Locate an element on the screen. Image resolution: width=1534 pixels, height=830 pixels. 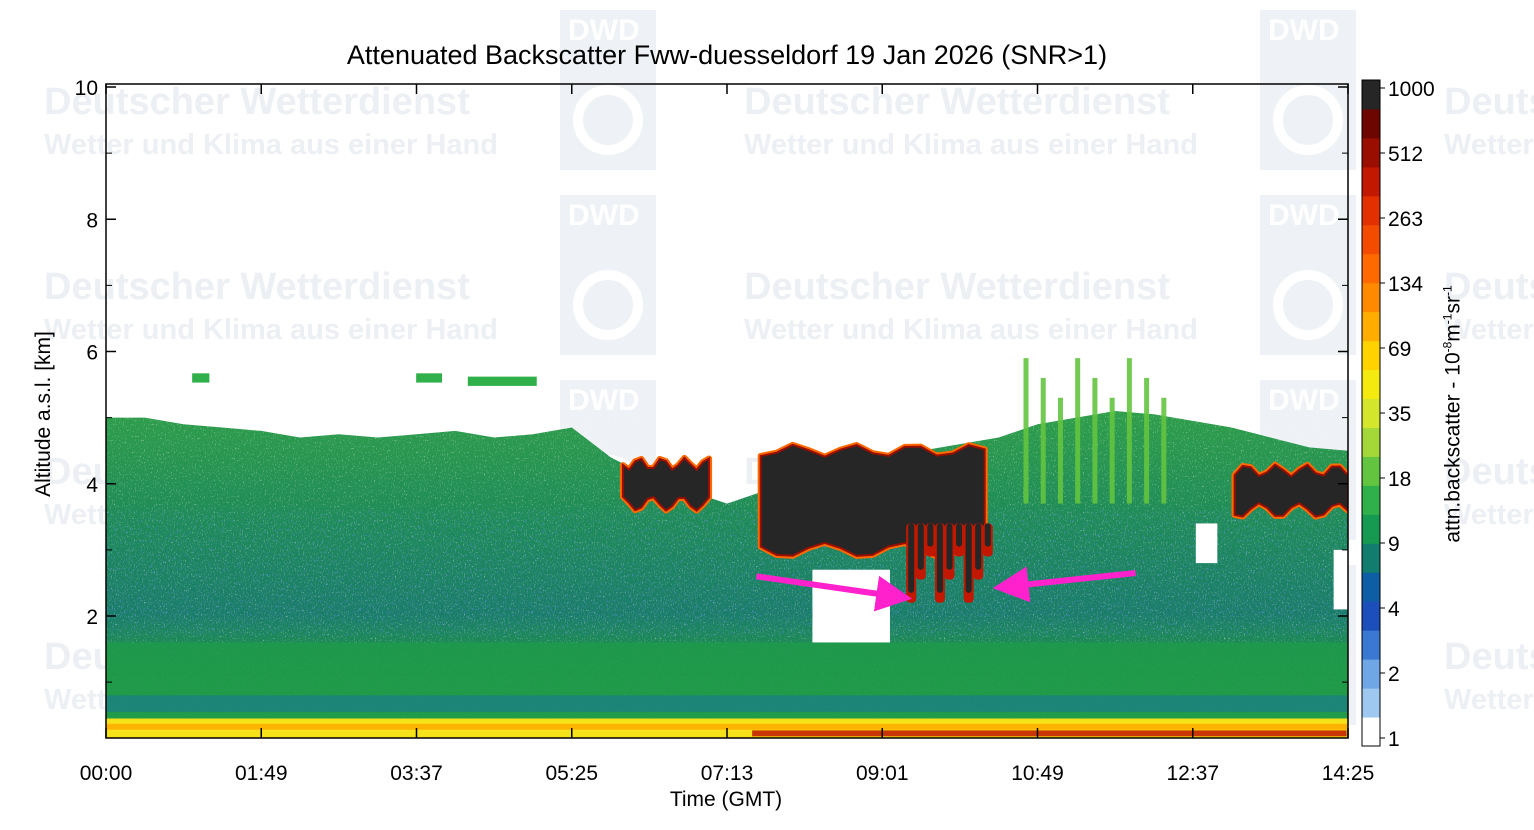
colorbar-tick-label: 1000 is located at coordinates (1411, 89).